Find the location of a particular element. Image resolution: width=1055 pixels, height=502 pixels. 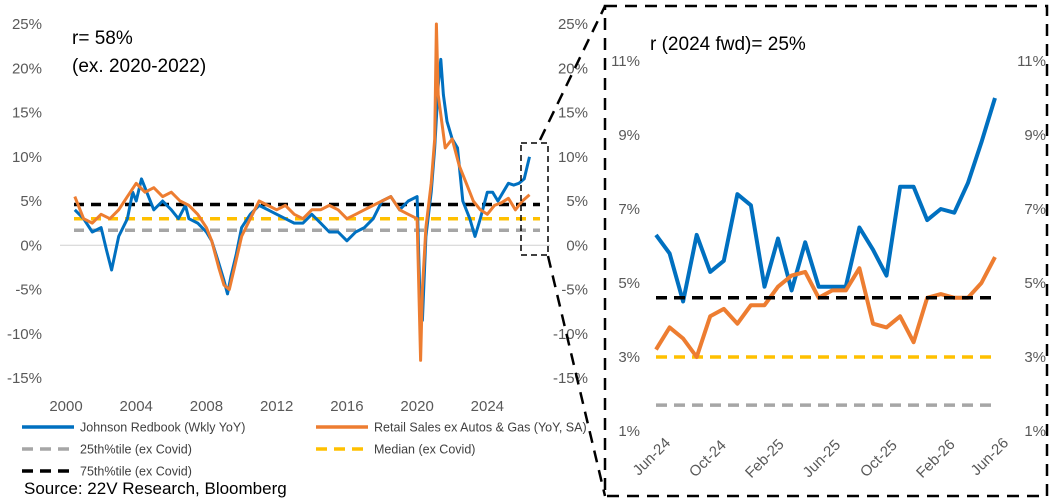

y-tick-right-15: -15% is located at coordinates (570, 378).